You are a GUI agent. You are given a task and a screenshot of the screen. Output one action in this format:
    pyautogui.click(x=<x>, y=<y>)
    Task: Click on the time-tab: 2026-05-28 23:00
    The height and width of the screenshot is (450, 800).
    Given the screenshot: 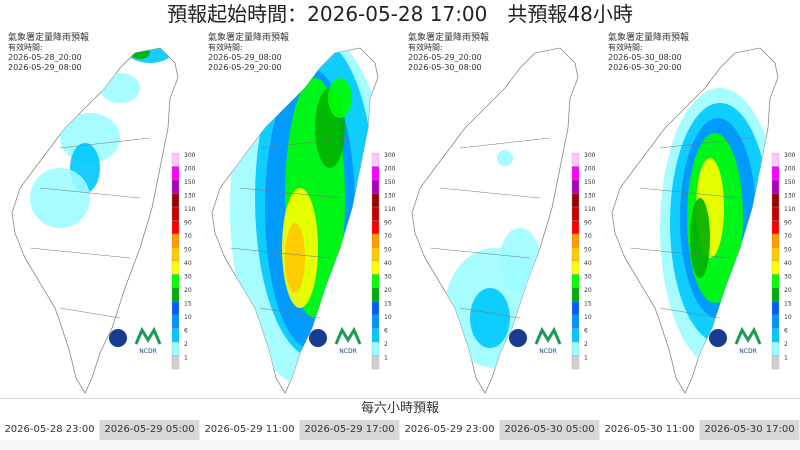 What is the action you would take?
    pyautogui.click(x=50, y=430)
    